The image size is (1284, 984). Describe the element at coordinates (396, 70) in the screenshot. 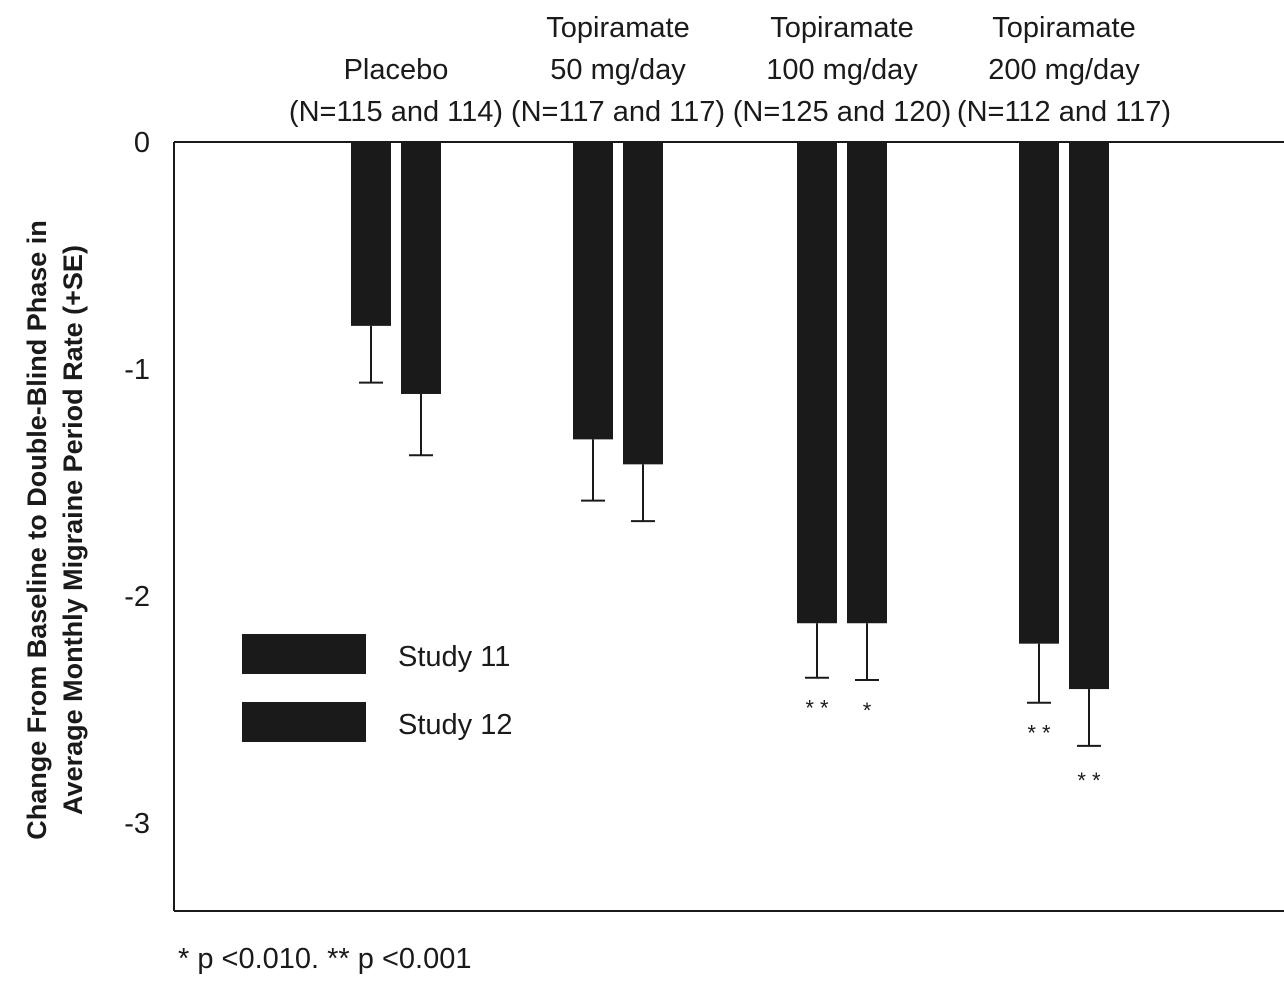

I see `category-label: Placebo` at that location.